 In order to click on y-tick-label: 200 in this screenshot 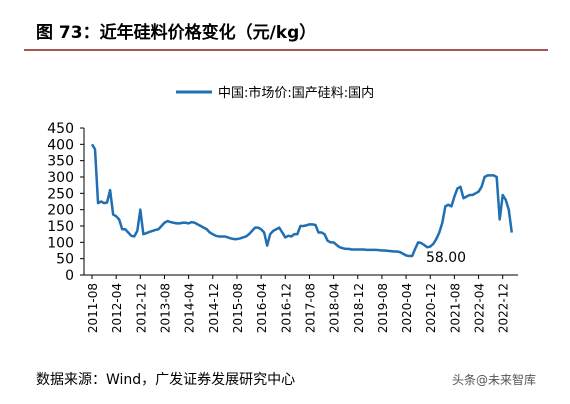, I will do `click(60, 211)`.